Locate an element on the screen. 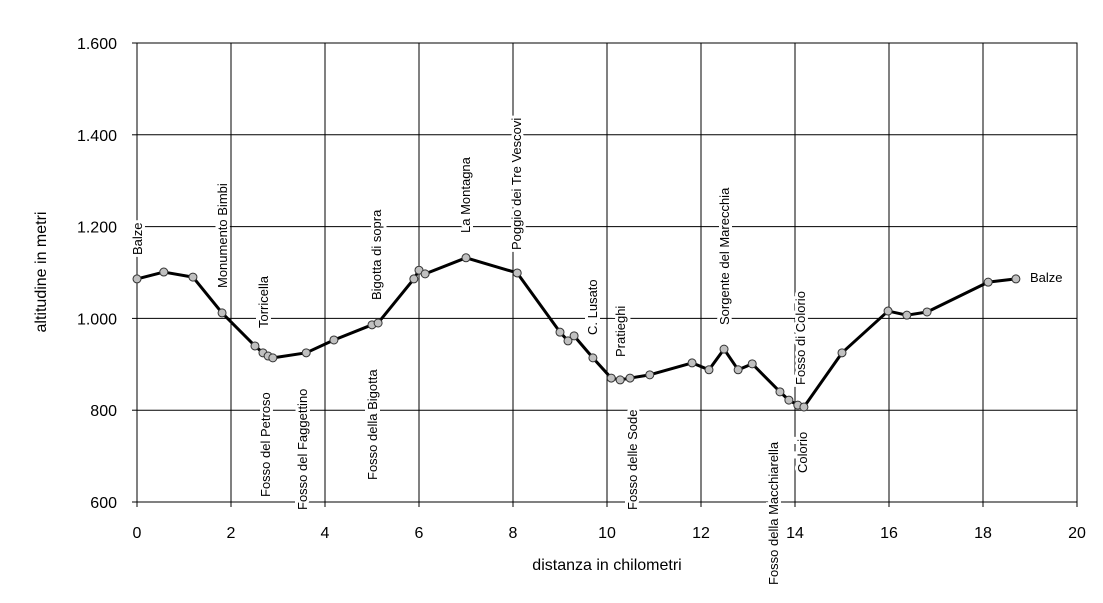 This screenshot has height=603, width=1103. annotation: Fosso della Macchiarella is located at coordinates (773, 513).